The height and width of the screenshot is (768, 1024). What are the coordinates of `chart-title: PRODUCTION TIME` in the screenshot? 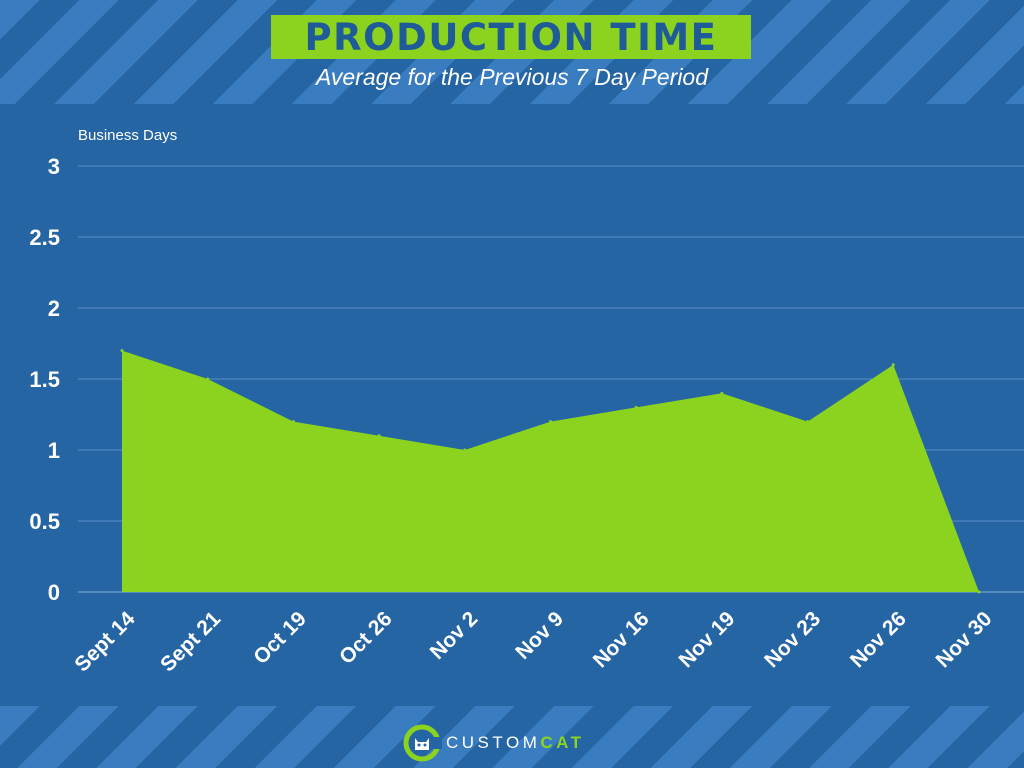 It's located at (511, 37).